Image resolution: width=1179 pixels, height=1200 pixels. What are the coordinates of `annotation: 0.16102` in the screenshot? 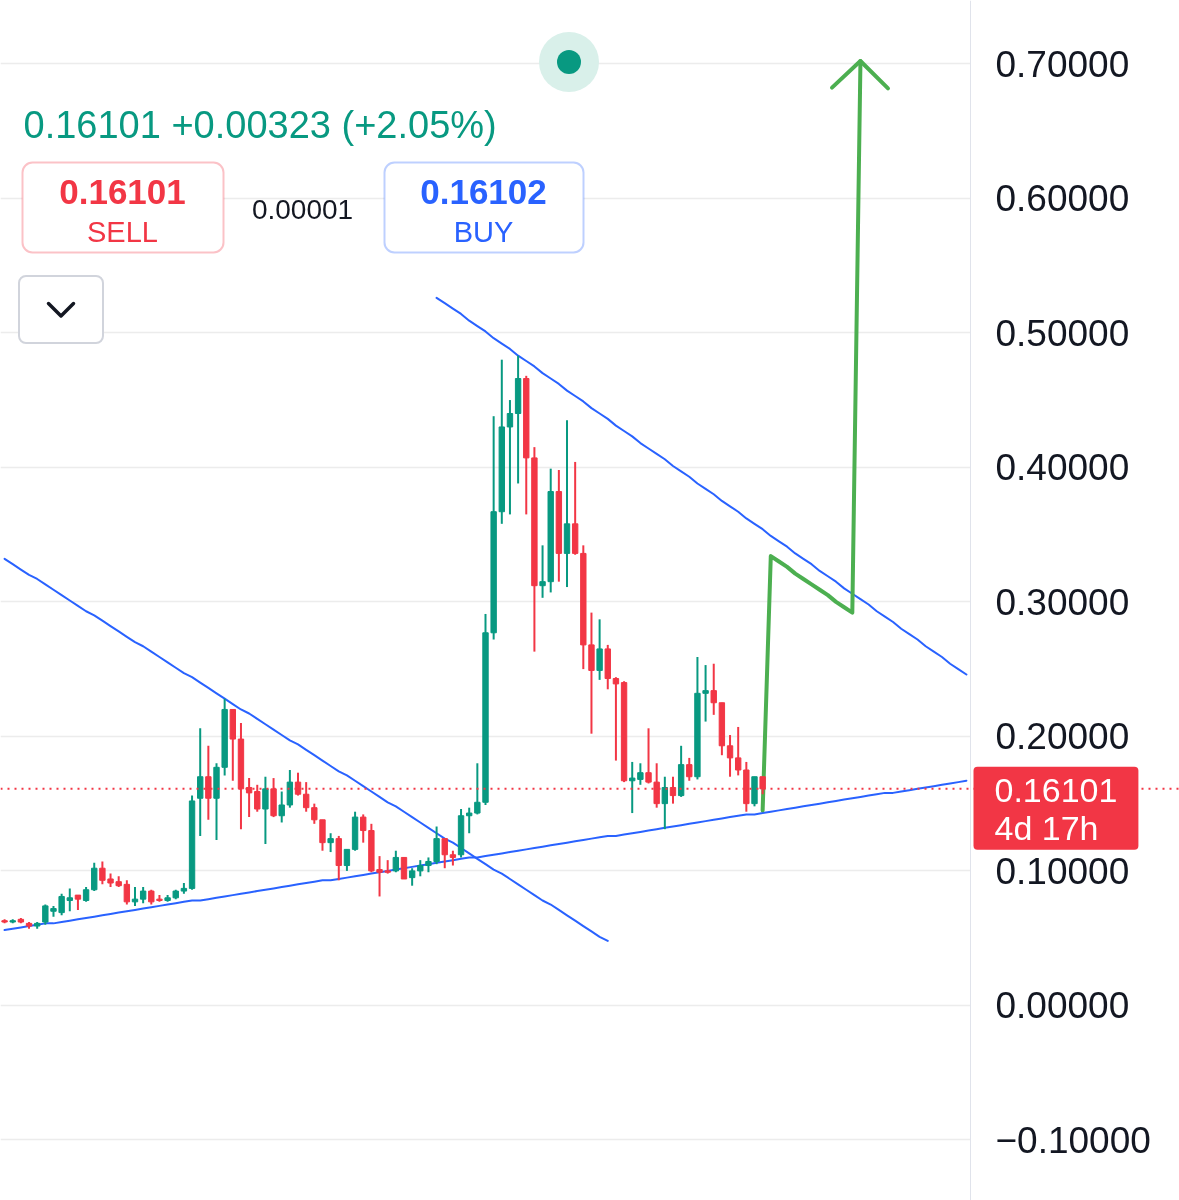 It's located at (483, 191).